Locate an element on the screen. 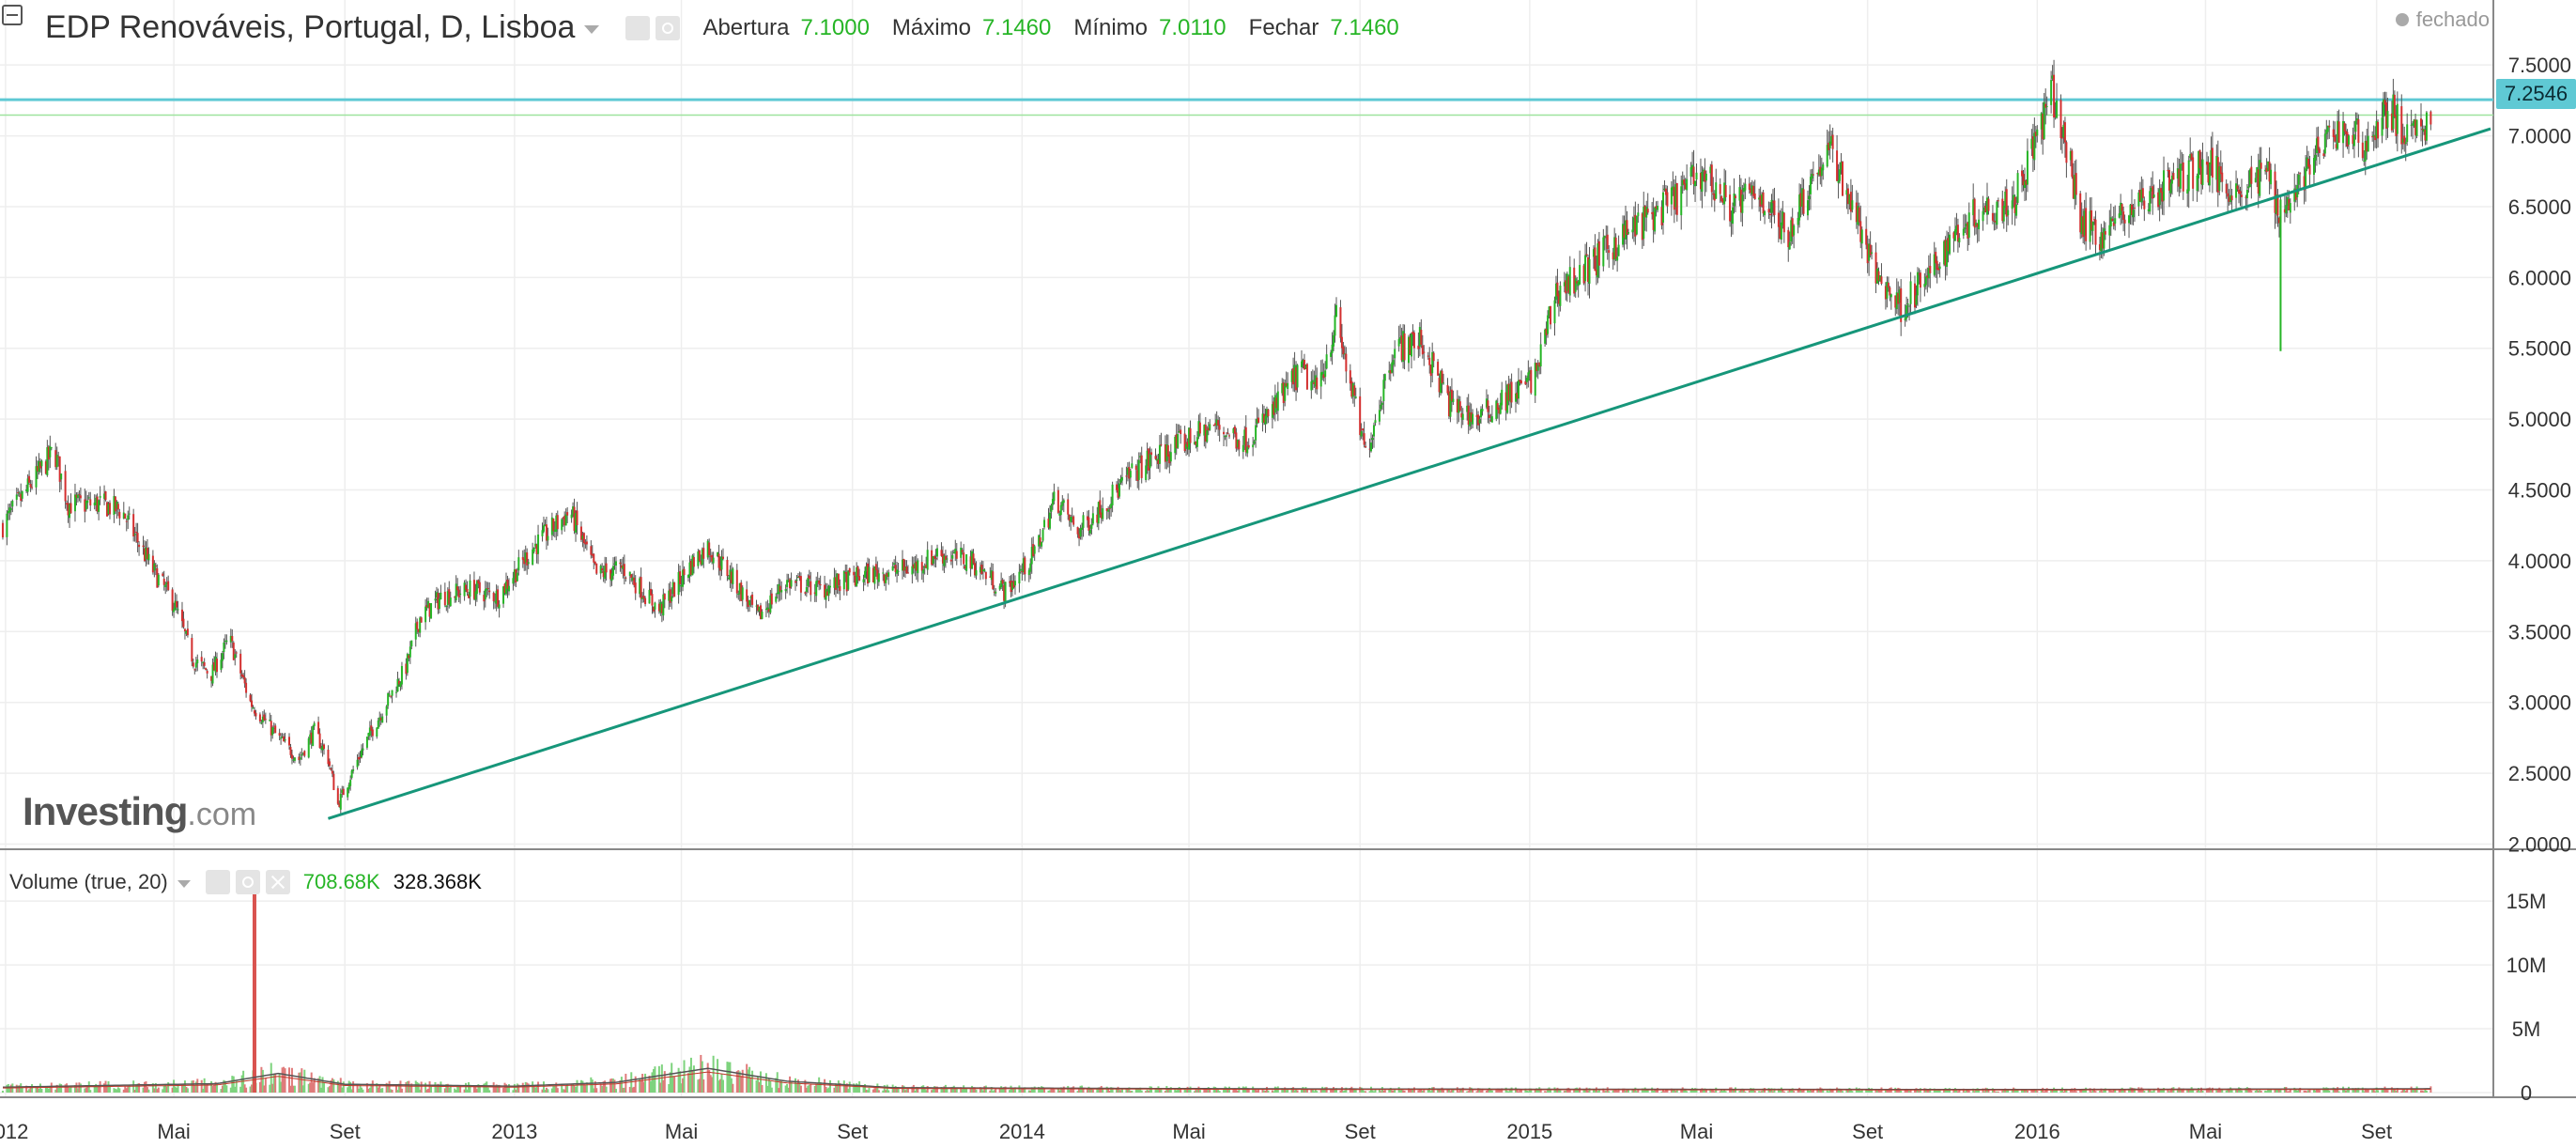 This screenshot has width=2576, height=1148. title-dropdown-icon is located at coordinates (592, 29).